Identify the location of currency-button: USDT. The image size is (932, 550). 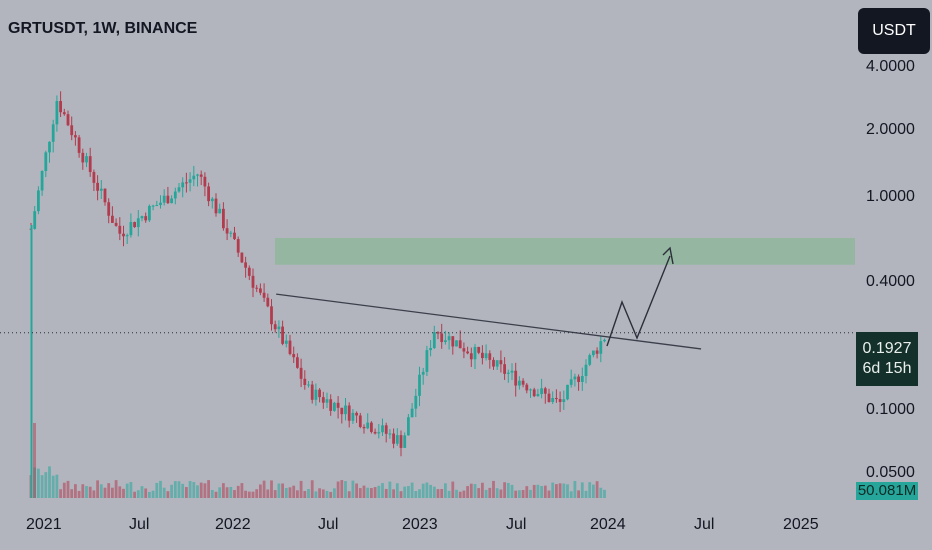
(894, 31).